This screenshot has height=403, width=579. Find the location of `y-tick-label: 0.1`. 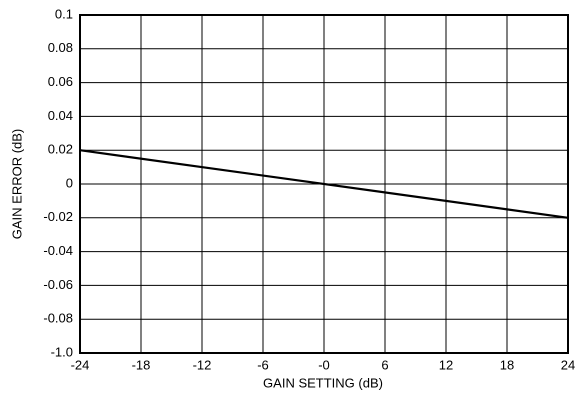

y-tick-label: 0.1 is located at coordinates (64, 13).